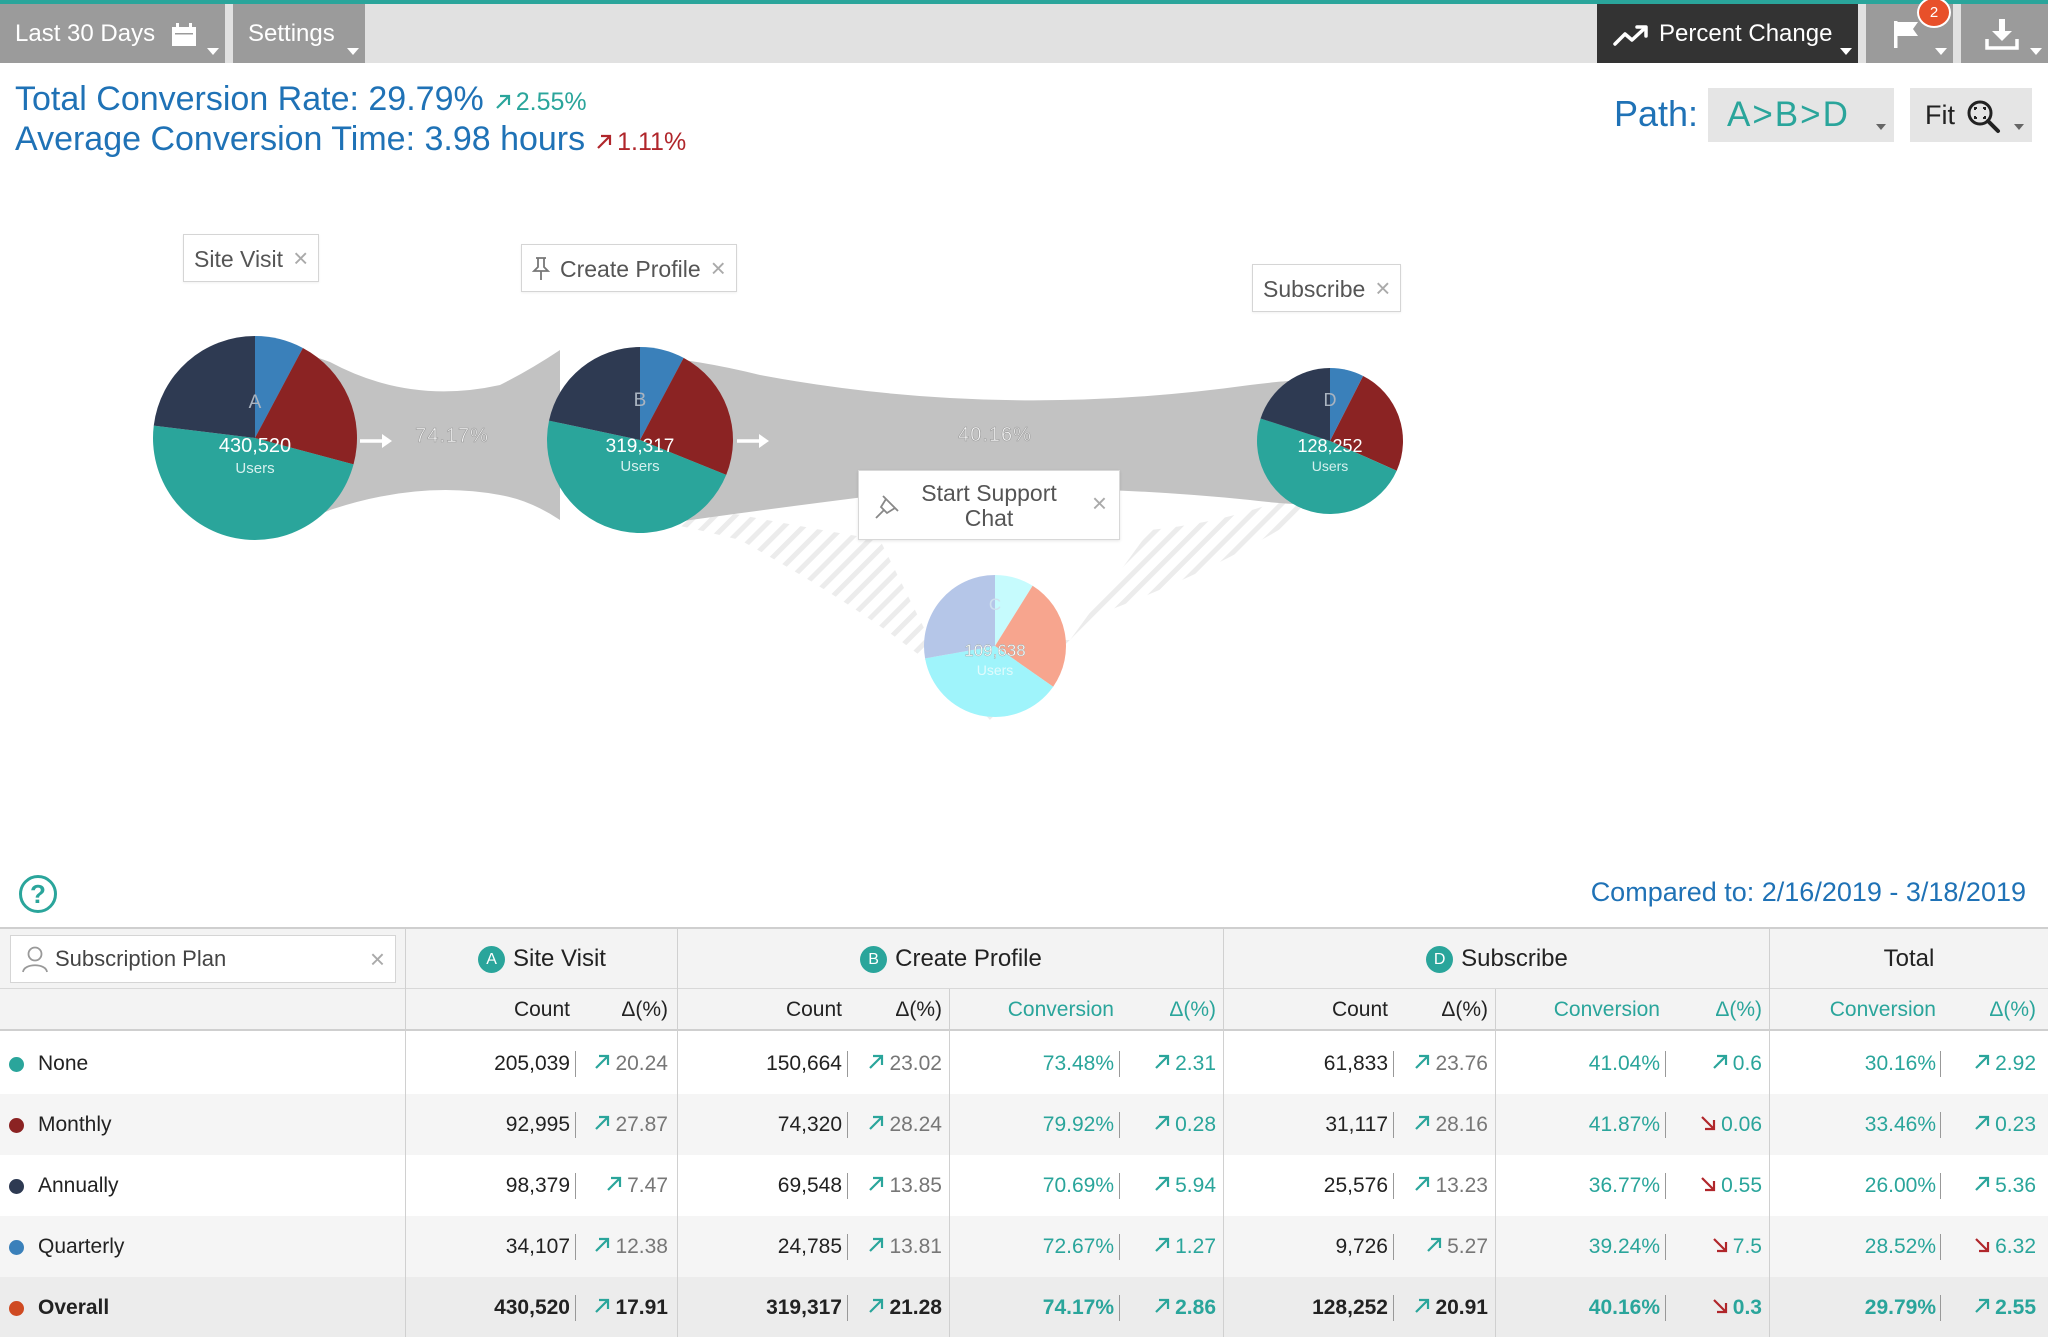 The width and height of the screenshot is (2048, 1337). I want to click on cell-t-conv: 29.79%, so click(1853, 1307).